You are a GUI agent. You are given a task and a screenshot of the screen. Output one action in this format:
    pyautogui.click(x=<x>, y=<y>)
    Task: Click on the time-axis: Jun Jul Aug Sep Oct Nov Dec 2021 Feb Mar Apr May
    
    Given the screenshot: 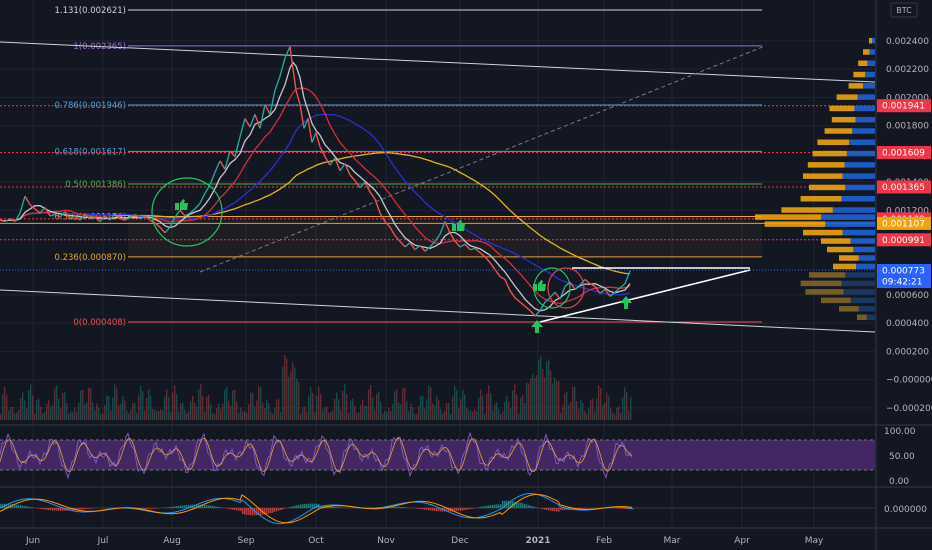 What is the action you would take?
    pyautogui.click(x=424, y=541)
    